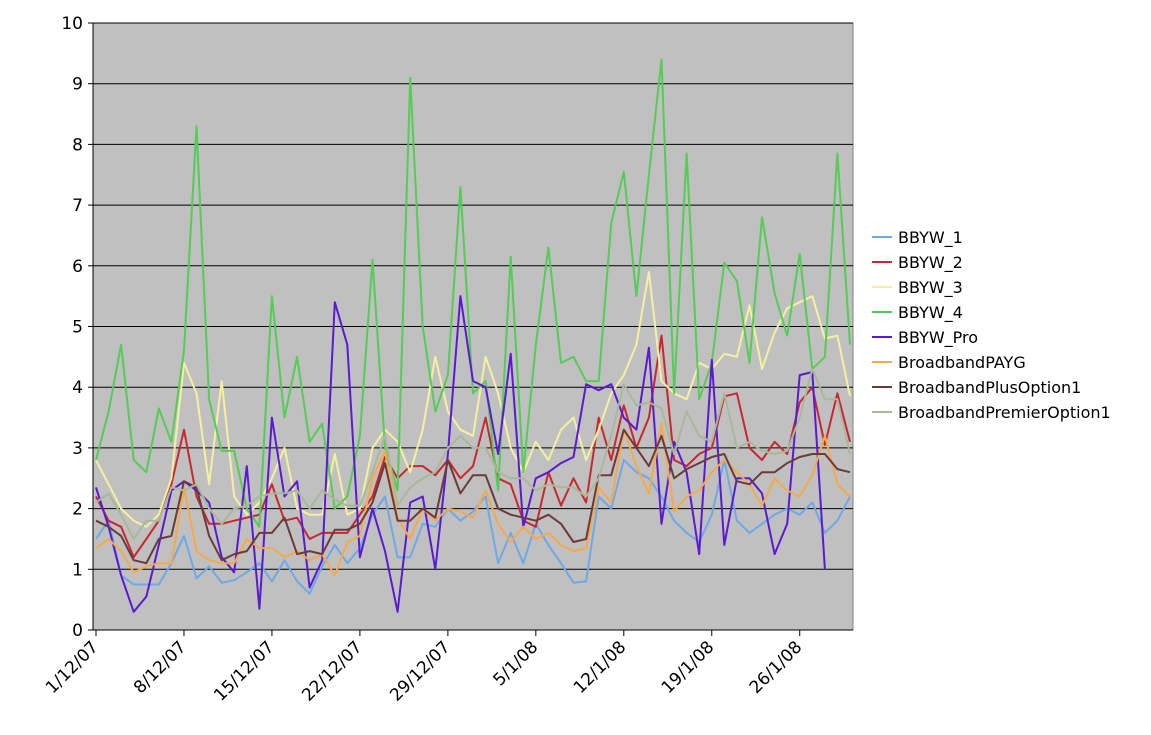 The width and height of the screenshot is (1151, 735). I want to click on y-tick-label: 3, so click(77, 449).